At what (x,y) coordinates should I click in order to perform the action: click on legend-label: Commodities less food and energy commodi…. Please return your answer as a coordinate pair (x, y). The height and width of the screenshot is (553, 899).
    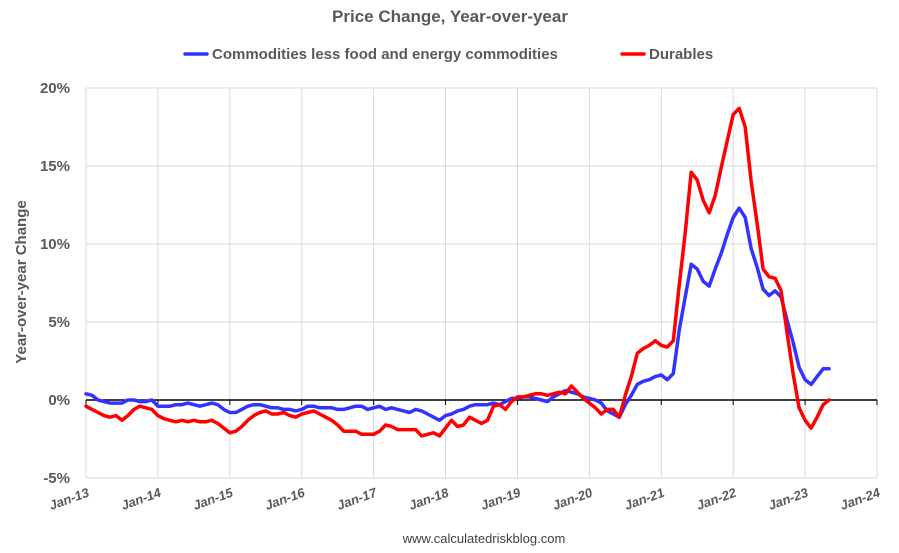
    Looking at the image, I should click on (385, 54).